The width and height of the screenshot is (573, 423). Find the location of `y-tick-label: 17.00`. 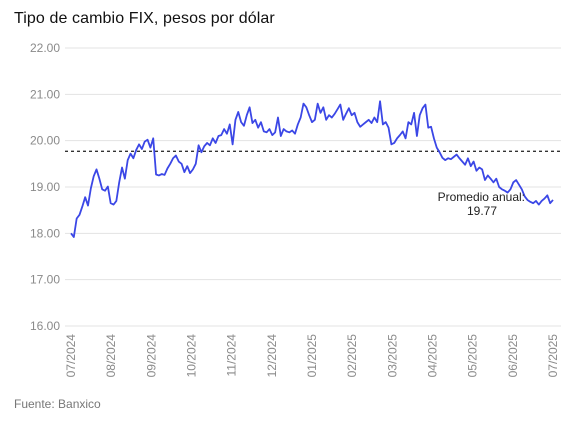

y-tick-label: 17.00 is located at coordinates (45, 280).